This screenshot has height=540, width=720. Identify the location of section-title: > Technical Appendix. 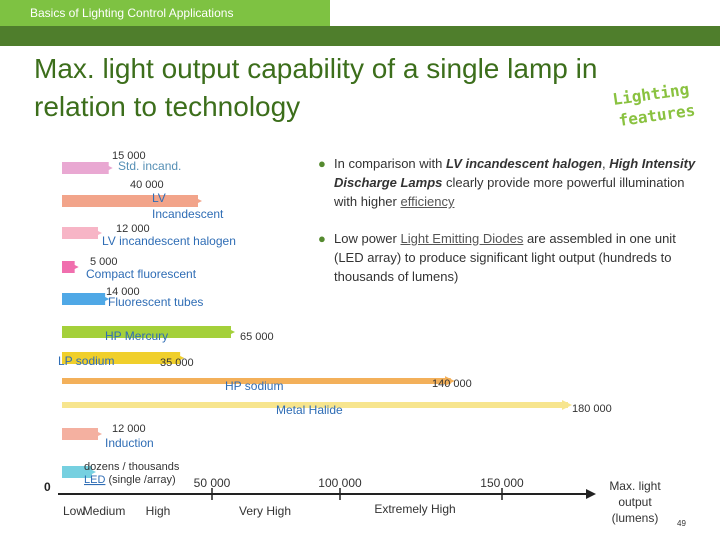
(133, 61).